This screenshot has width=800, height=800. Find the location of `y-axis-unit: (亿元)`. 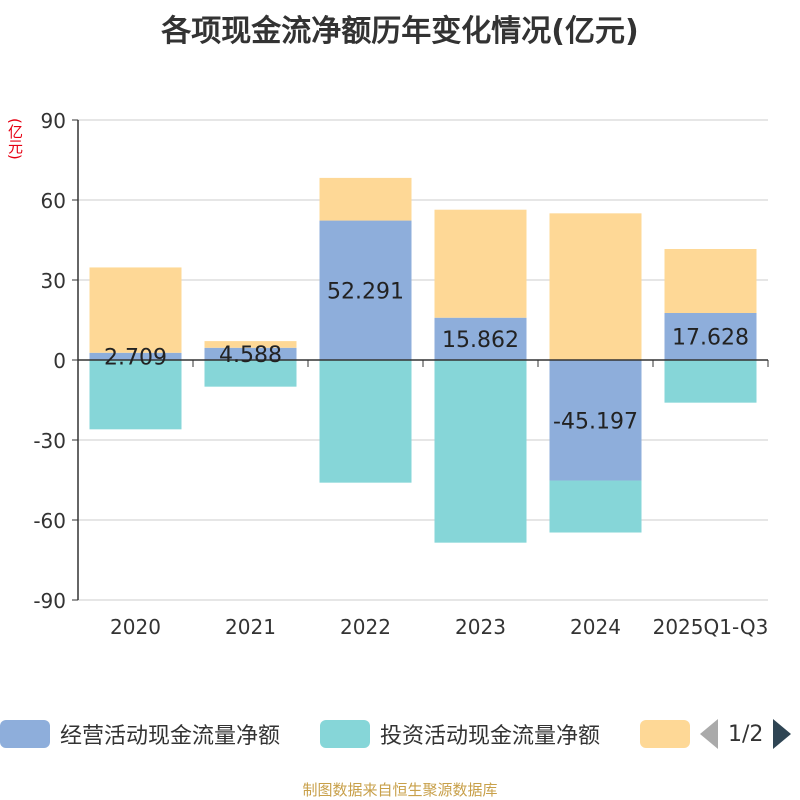

y-axis-unit: (亿元) is located at coordinates (15, 139).